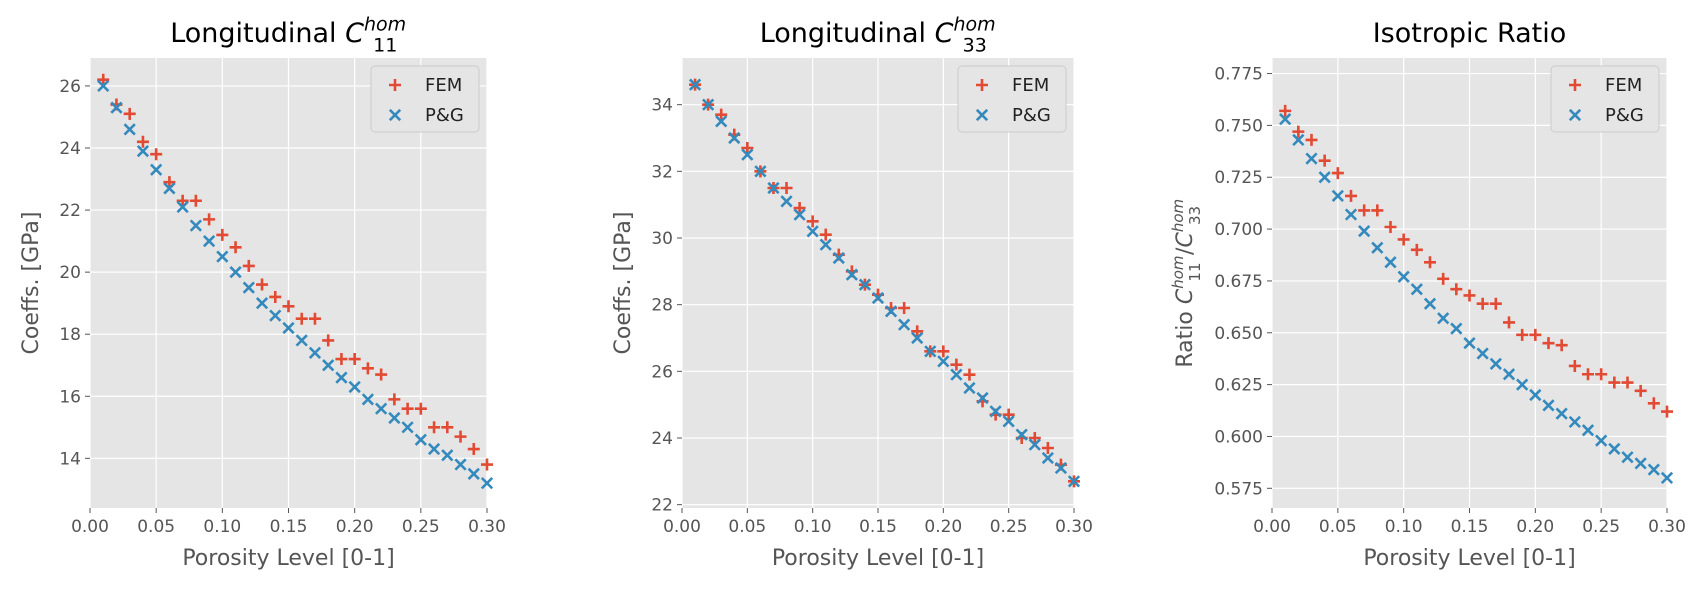 Image resolution: width=1701 pixels, height=592 pixels. I want to click on x-tick-label: 0.25, so click(421, 527).